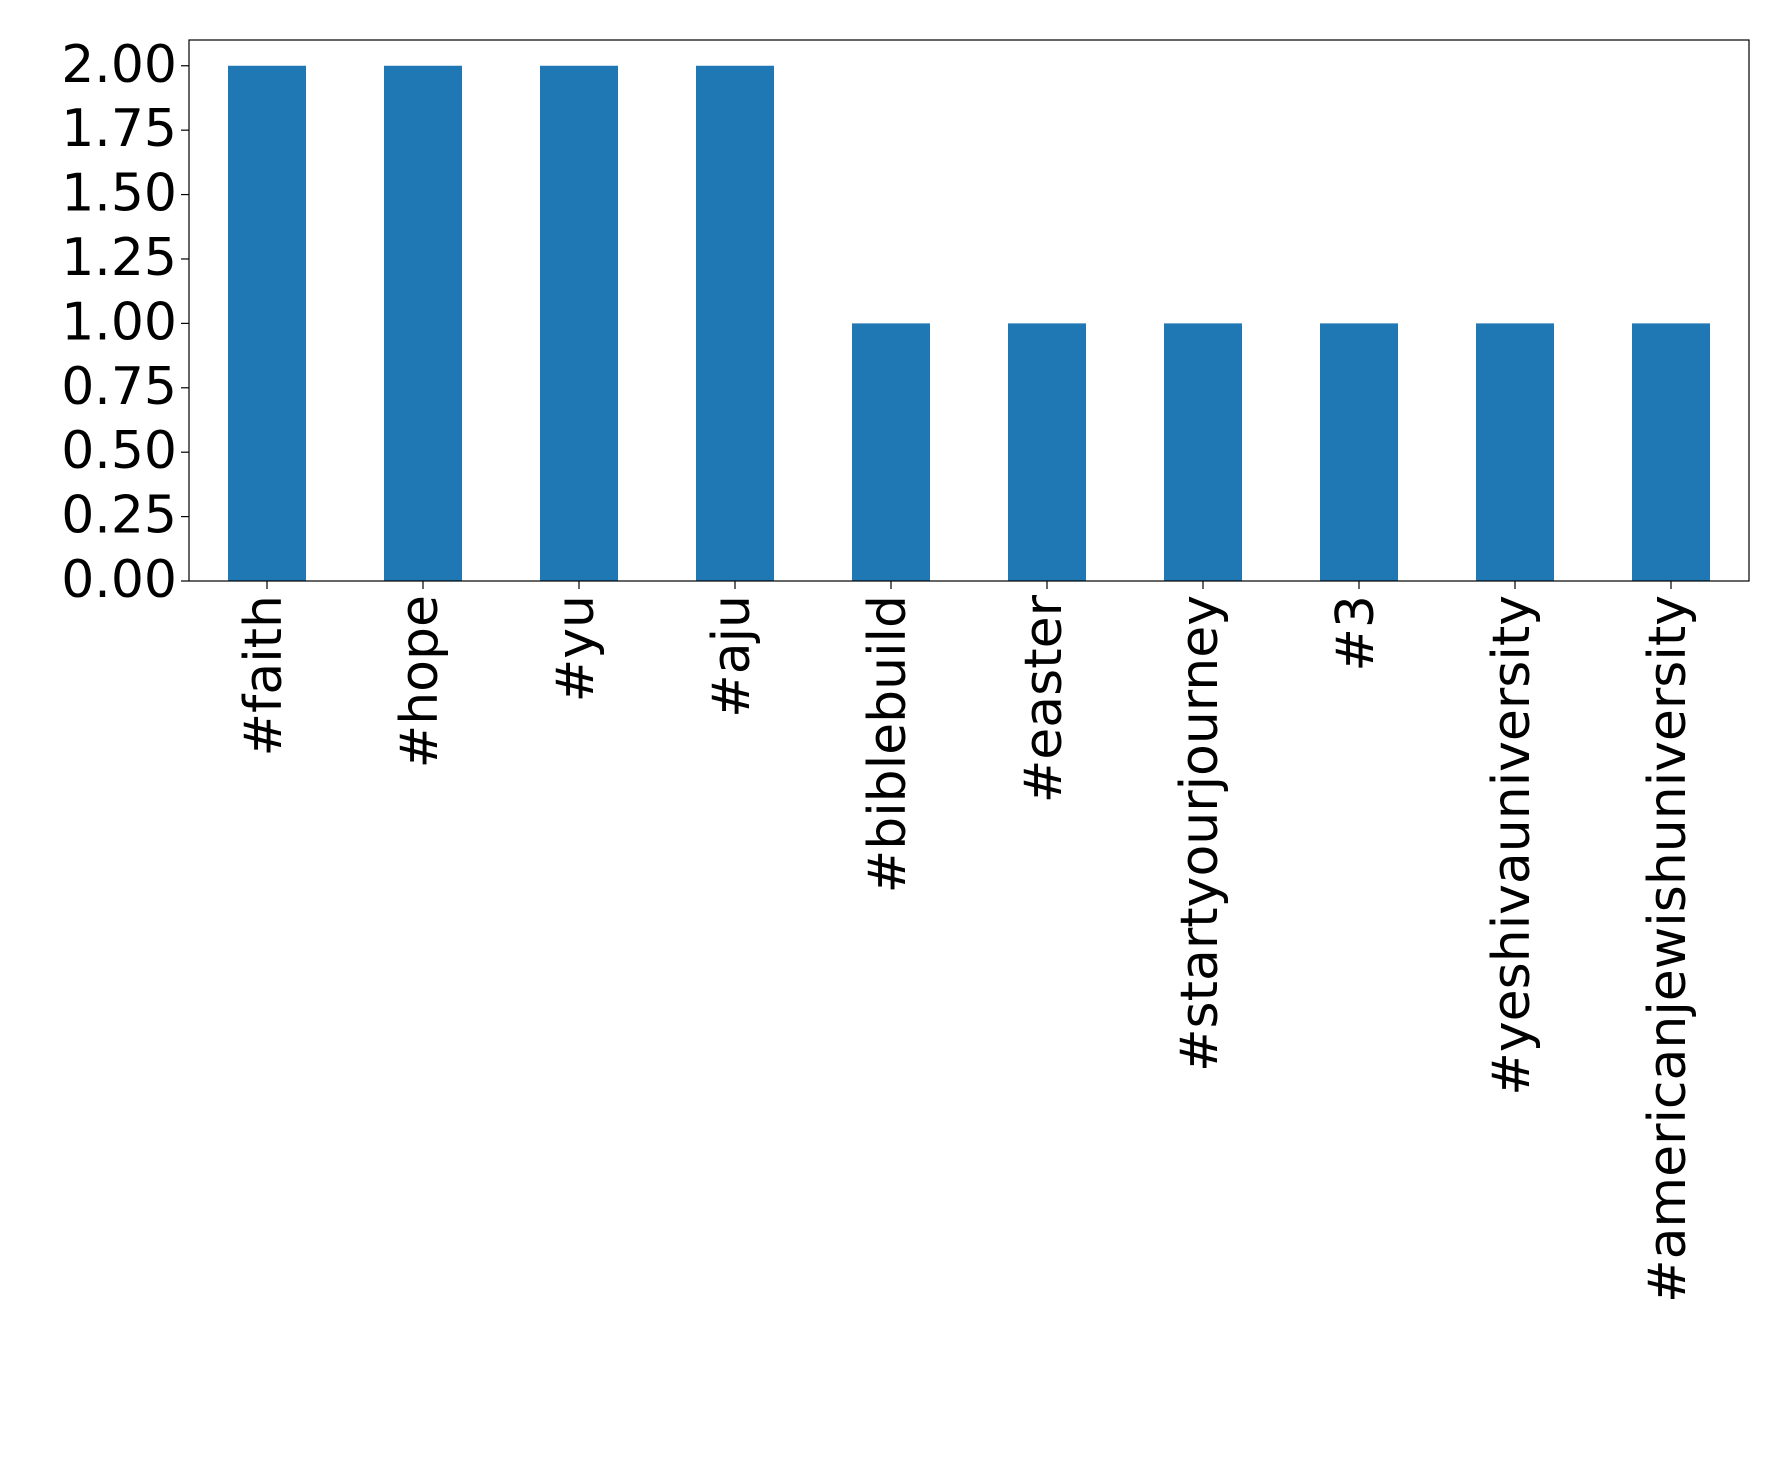  I want to click on y-tick-label: 0.25, so click(119, 516).